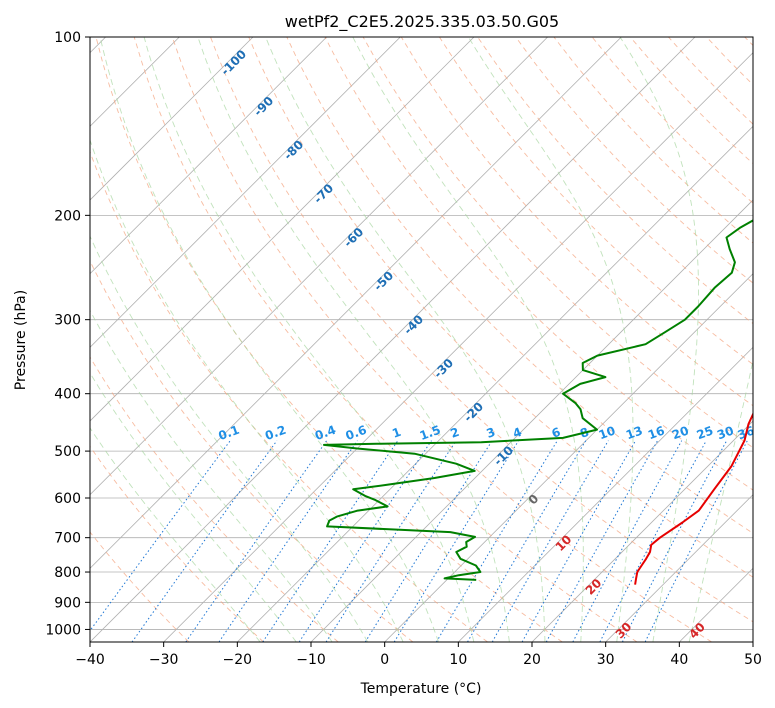 The height and width of the screenshot is (708, 775). I want to click on mixing-ratio-label: 20, so click(680, 432).